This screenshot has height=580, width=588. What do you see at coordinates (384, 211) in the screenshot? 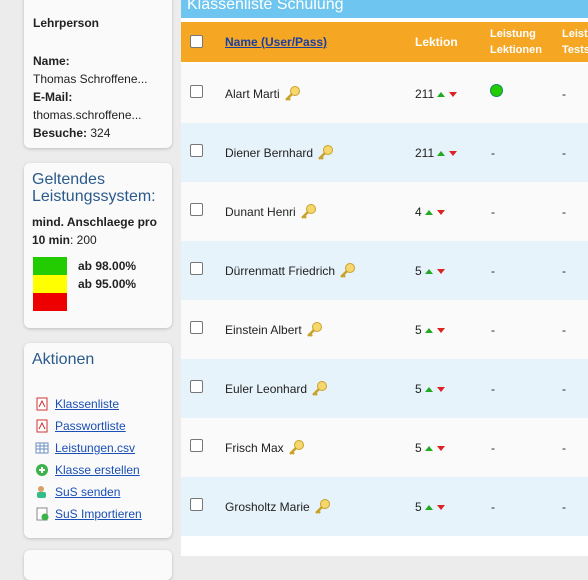
I see `row: Dunant Henri 4 - -` at bounding box center [384, 211].